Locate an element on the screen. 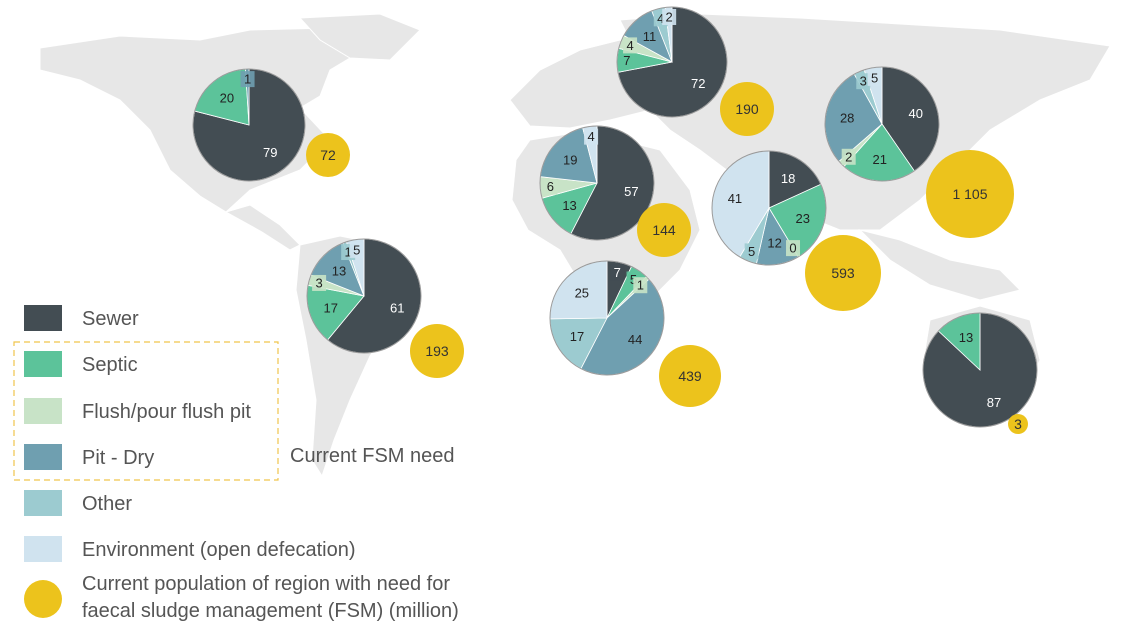  fsm-bubble-4: 144 is located at coordinates (664, 230).